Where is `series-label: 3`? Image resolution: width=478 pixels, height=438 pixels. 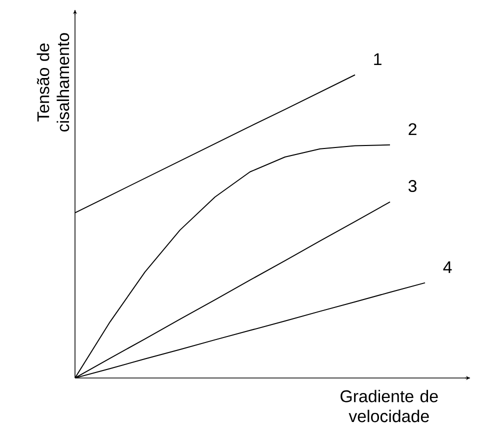
series-label: 3 is located at coordinates (412, 186).